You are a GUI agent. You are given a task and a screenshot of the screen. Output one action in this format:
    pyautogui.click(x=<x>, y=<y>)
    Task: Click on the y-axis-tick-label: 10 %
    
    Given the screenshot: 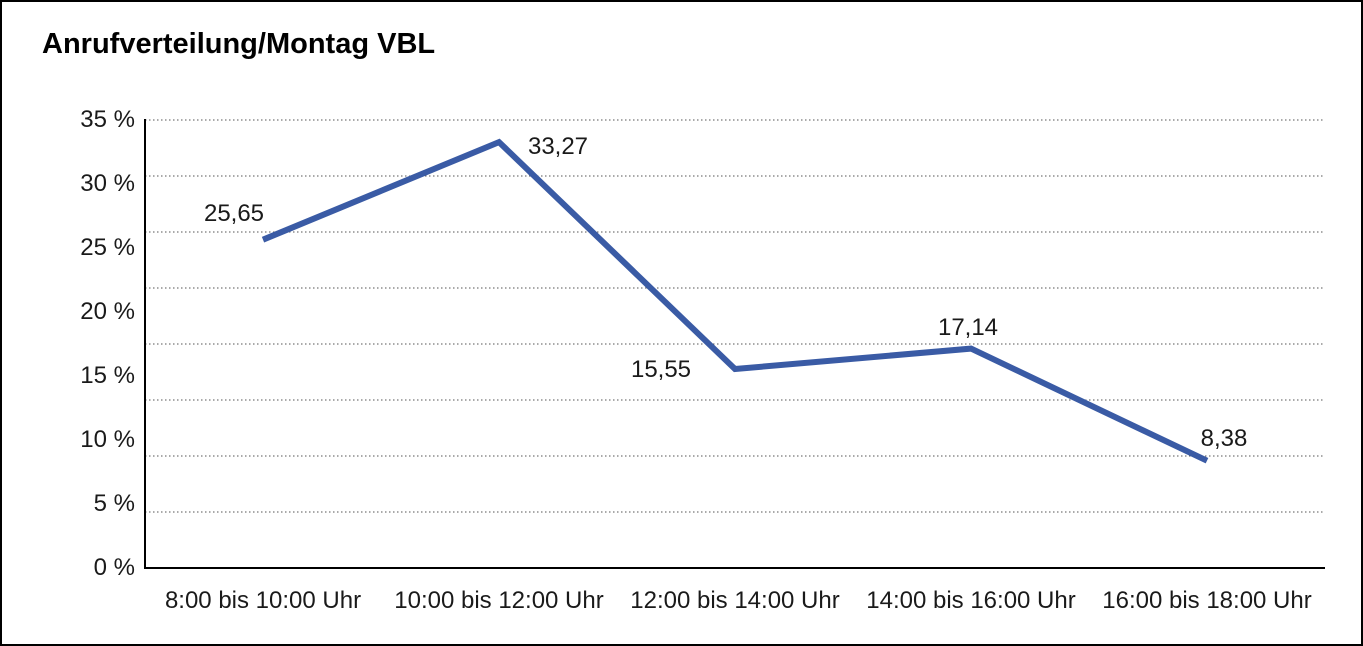 What is the action you would take?
    pyautogui.click(x=107, y=439)
    